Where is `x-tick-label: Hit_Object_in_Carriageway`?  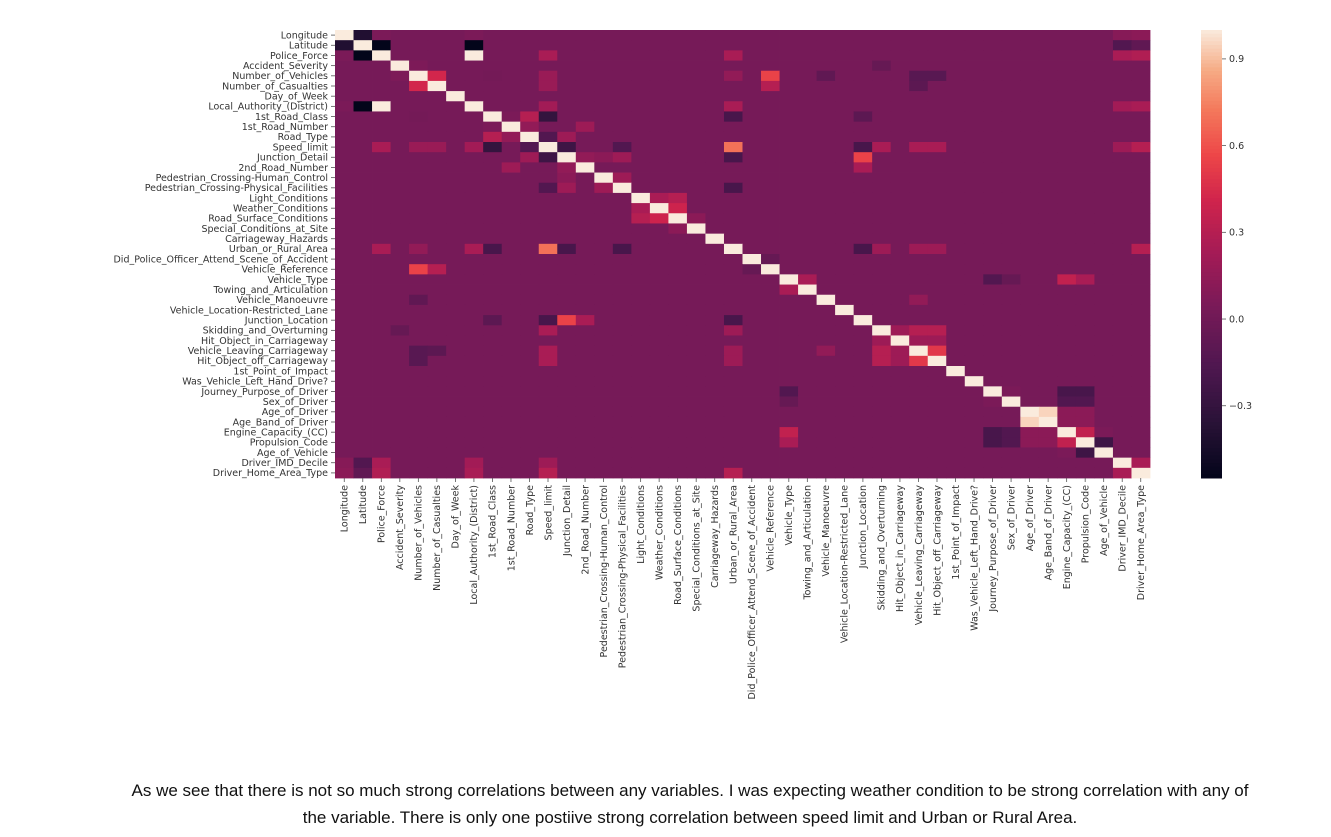 x-tick-label: Hit_Object_in_Carriageway is located at coordinates (900, 548).